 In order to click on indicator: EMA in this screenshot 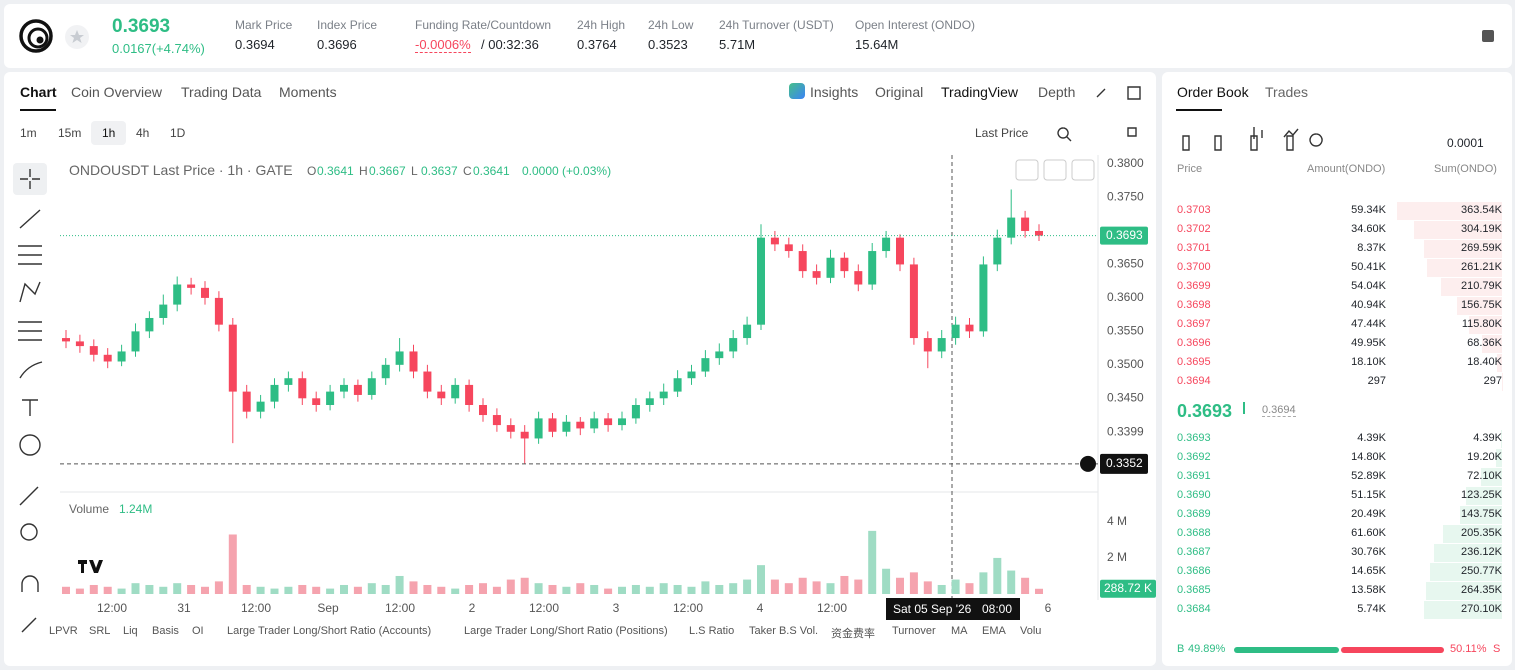, I will do `click(994, 631)`.